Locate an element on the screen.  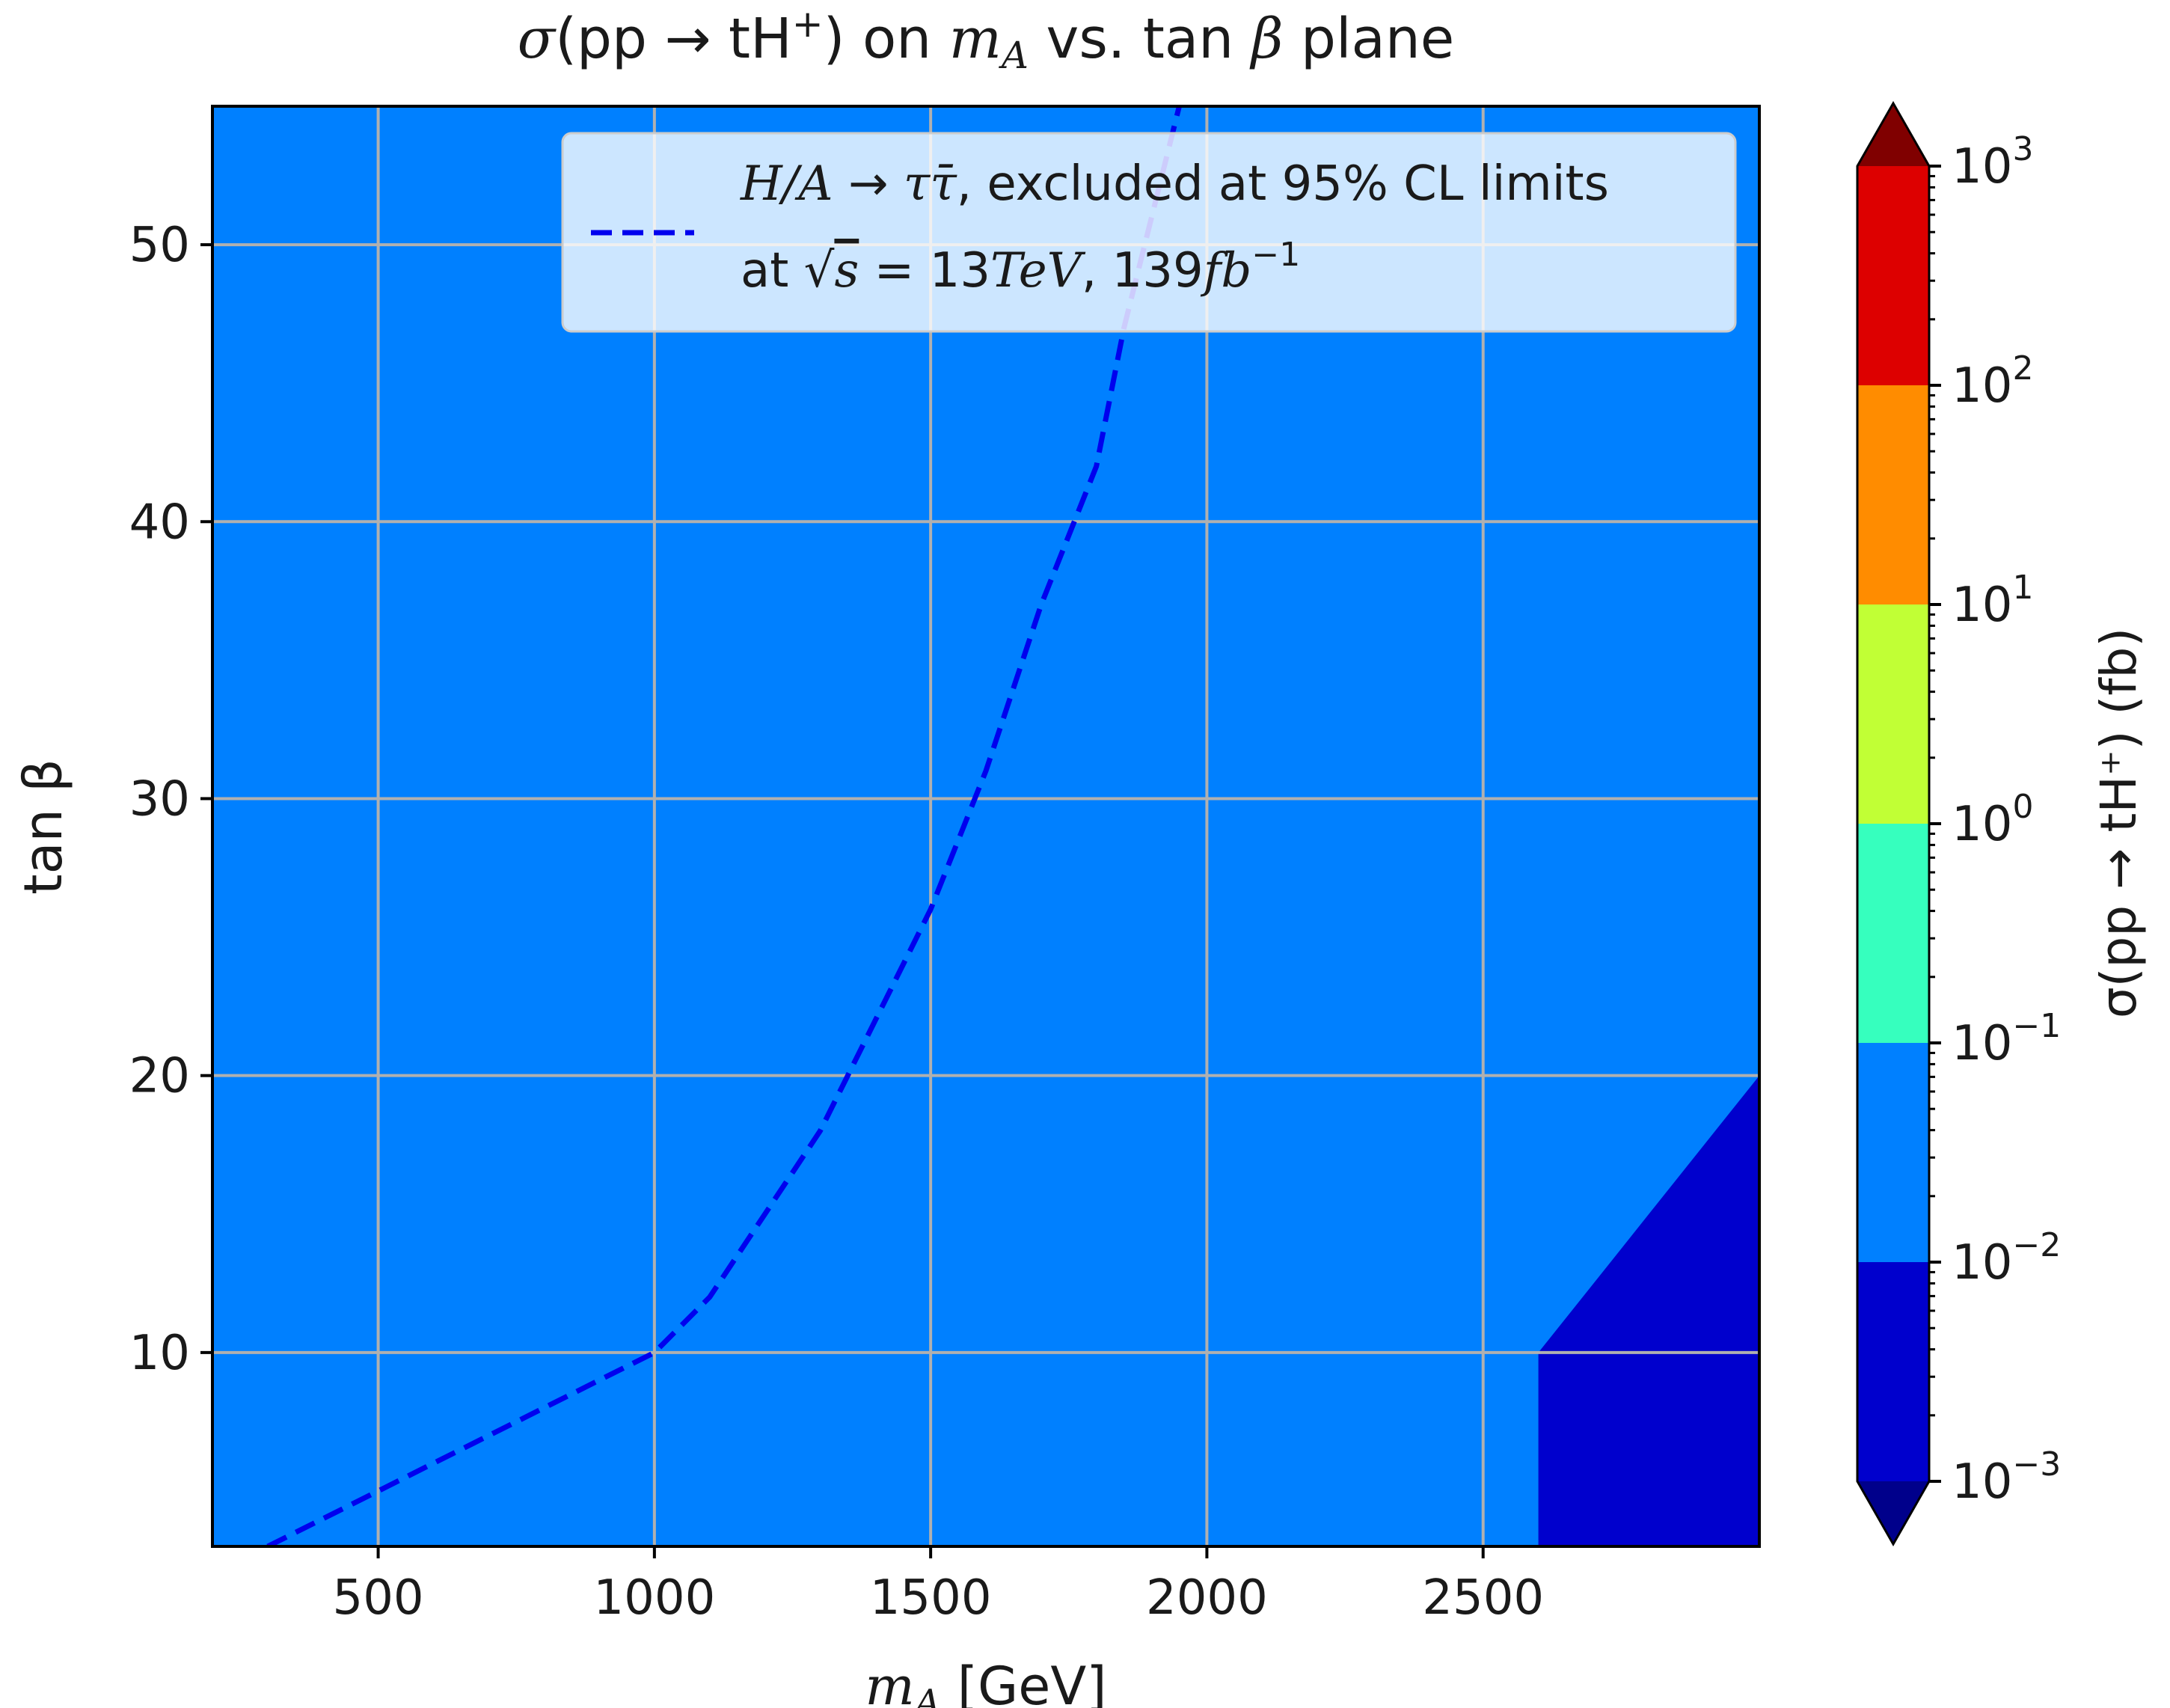
x-tick-label: 1500 is located at coordinates (931, 1598).